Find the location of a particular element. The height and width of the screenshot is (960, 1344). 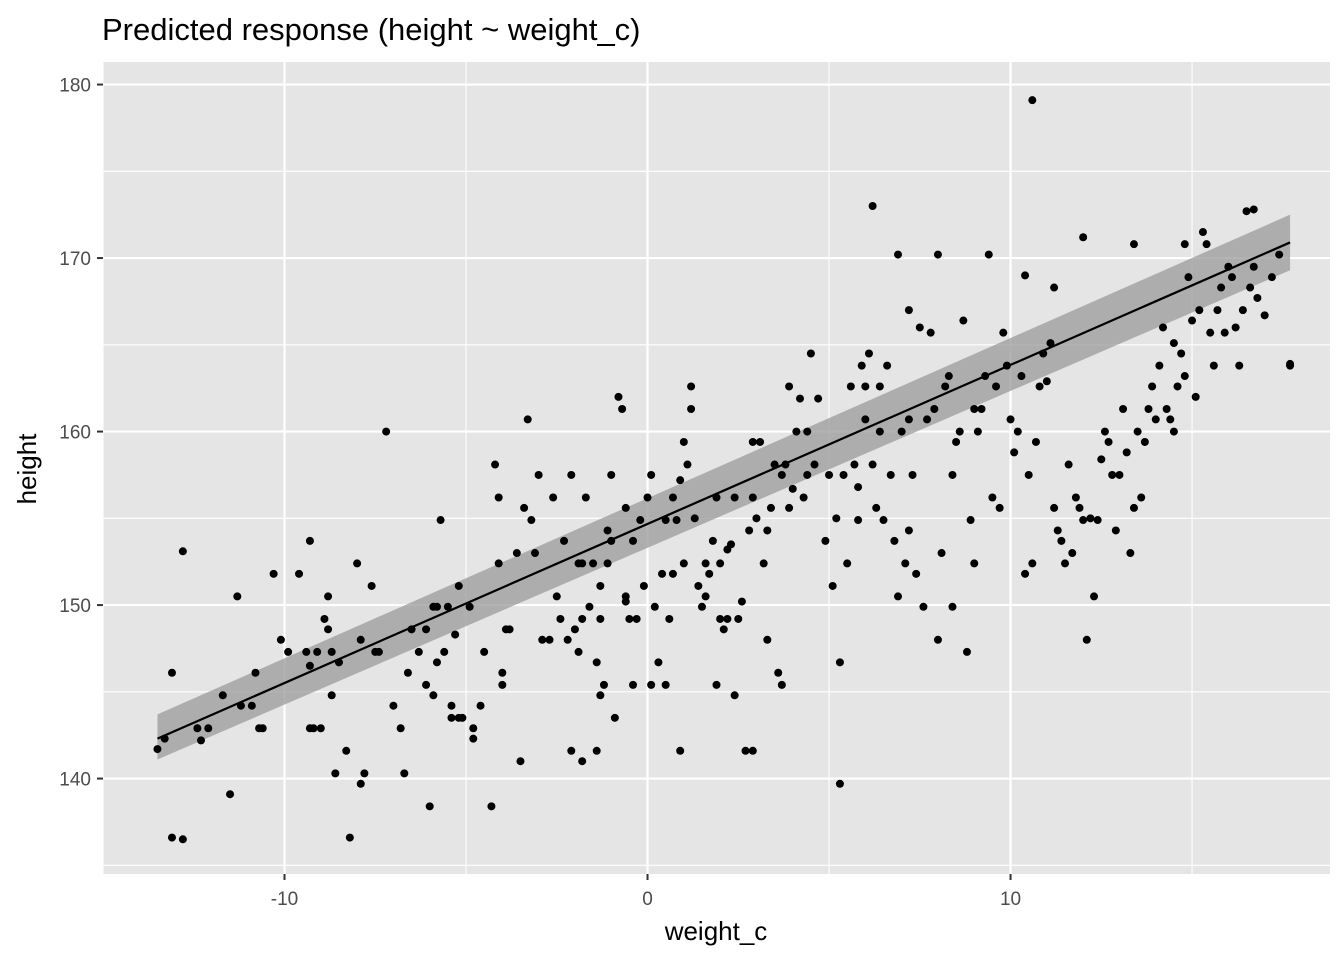

y-axis-ticks: 140 150 160 170 180 is located at coordinates (81, 433).